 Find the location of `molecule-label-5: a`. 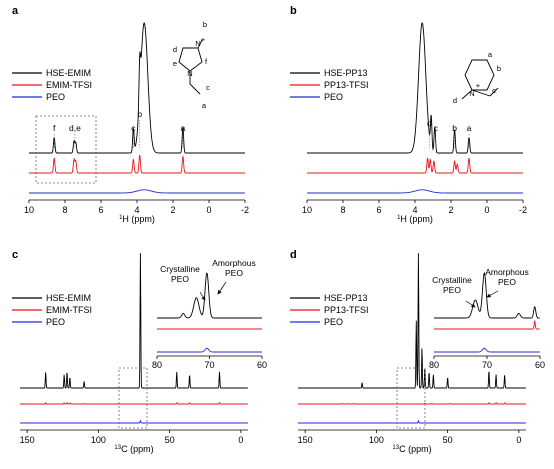

molecule-label-5: a is located at coordinates (204, 105).